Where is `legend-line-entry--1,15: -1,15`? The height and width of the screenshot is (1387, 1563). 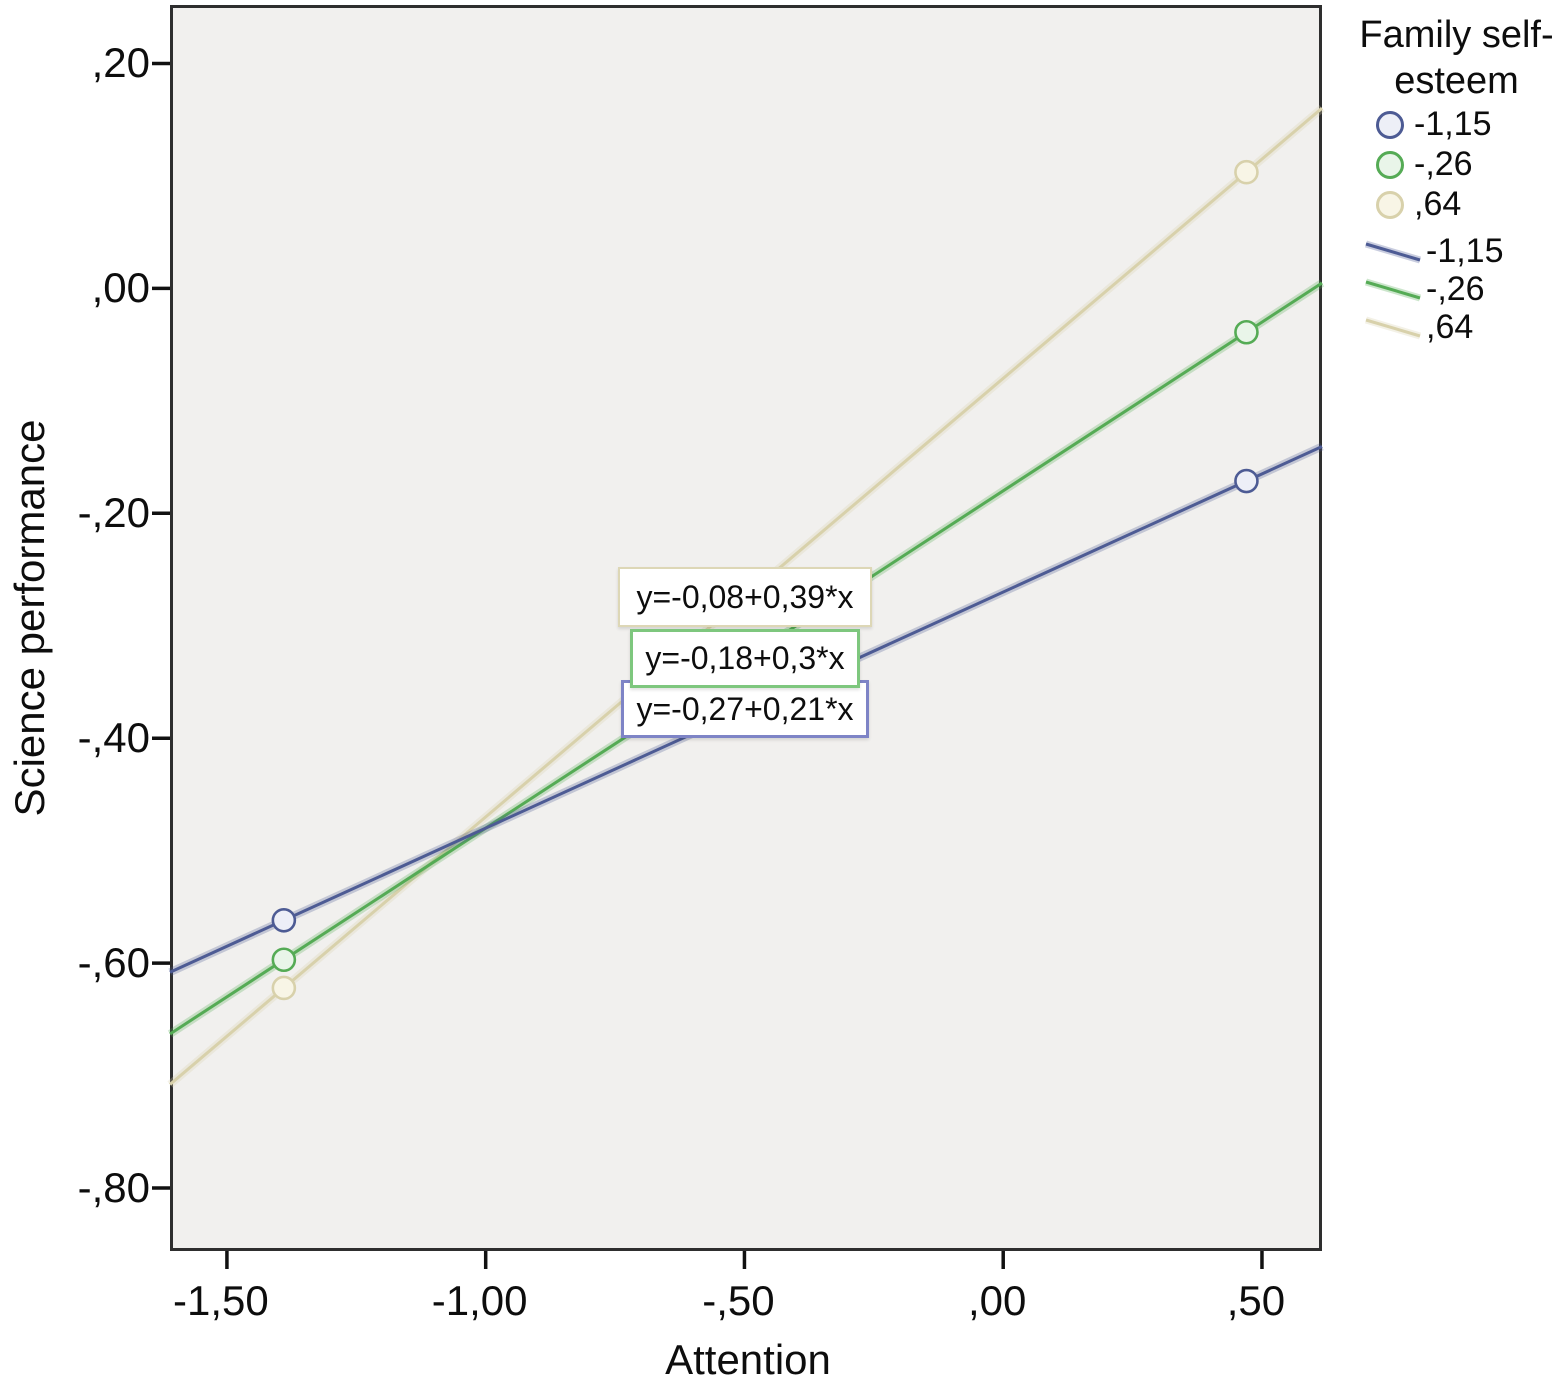 legend-line-entry--1,15: -1,15 is located at coordinates (1456, 251).